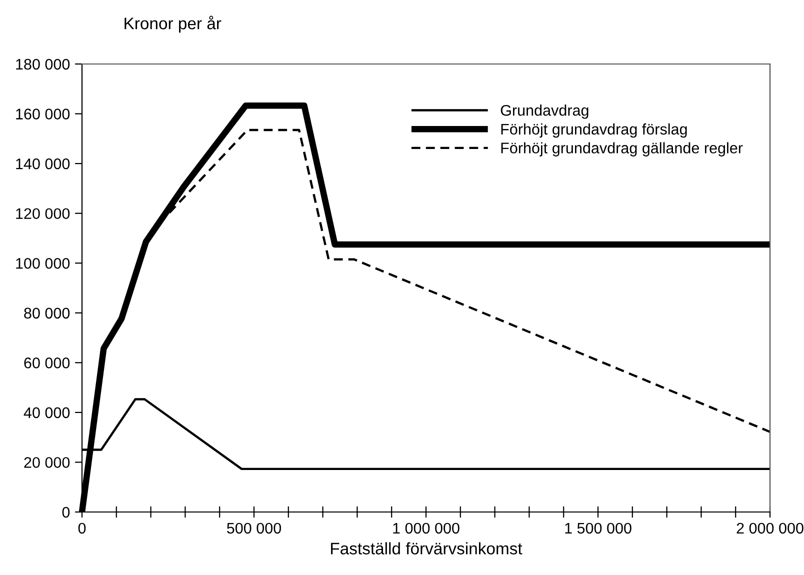  I want to click on y-tick-label: 60 000, so click(47, 363).